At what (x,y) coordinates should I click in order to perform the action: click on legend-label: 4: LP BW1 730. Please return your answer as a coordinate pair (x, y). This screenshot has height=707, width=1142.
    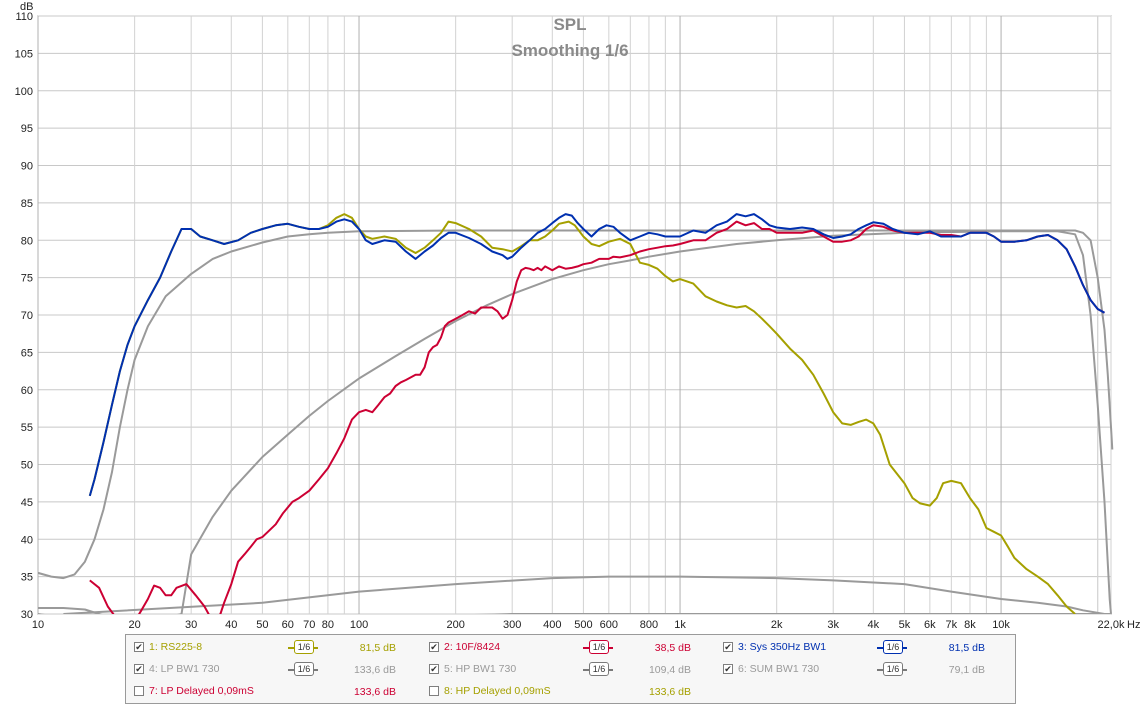
    Looking at the image, I should click on (184, 669).